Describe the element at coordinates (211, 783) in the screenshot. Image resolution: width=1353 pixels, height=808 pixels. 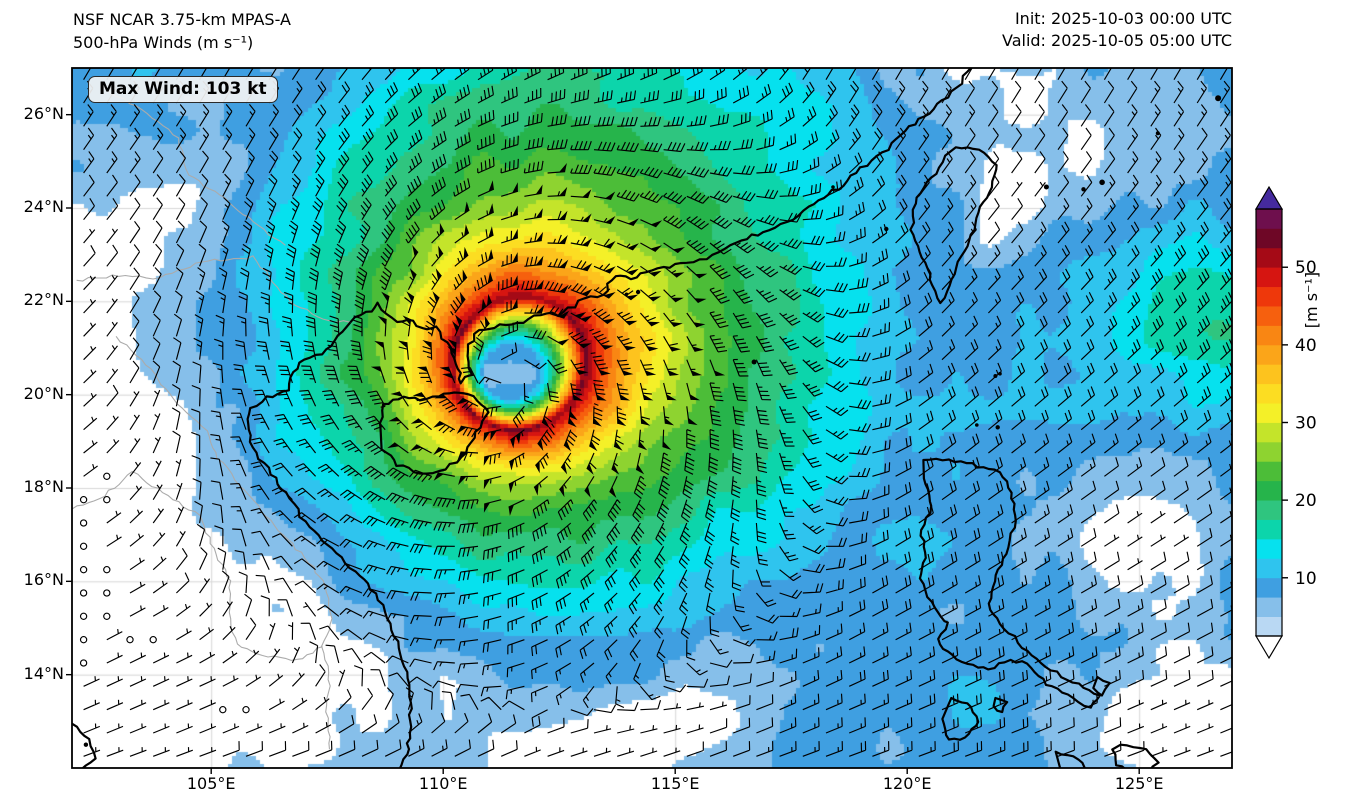
I see `lon-tick-label: 105°E` at that location.